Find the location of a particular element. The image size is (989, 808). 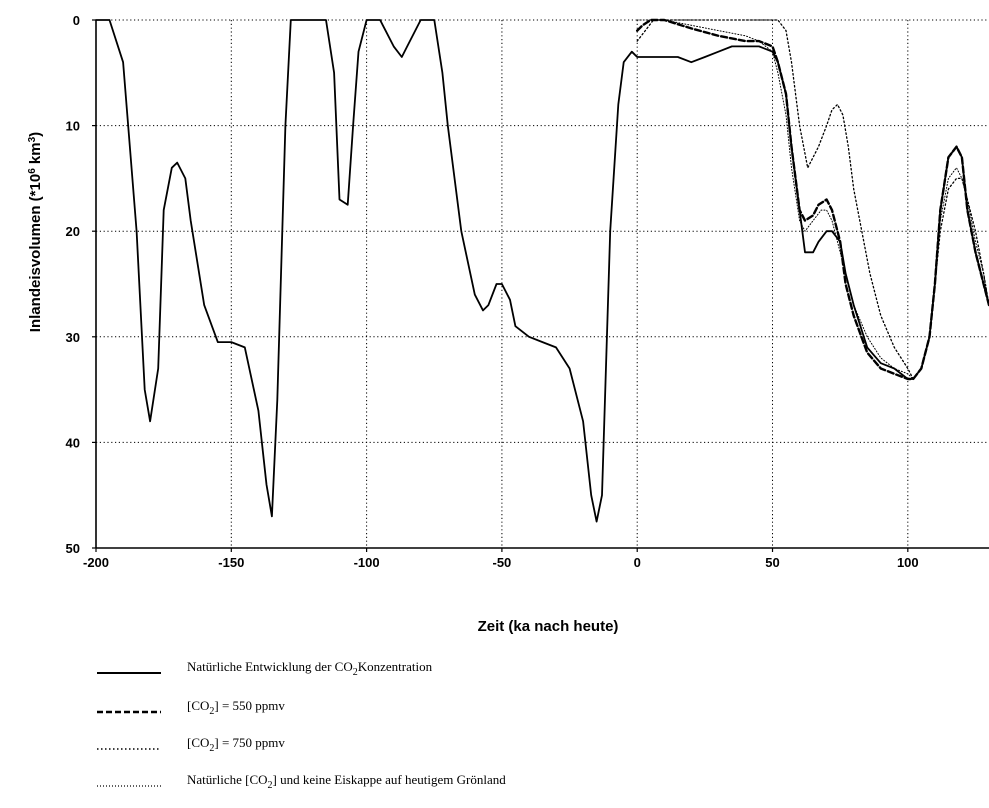

legend-label-3: [CO2] = 750 ppmv is located at coordinates (236, 744).